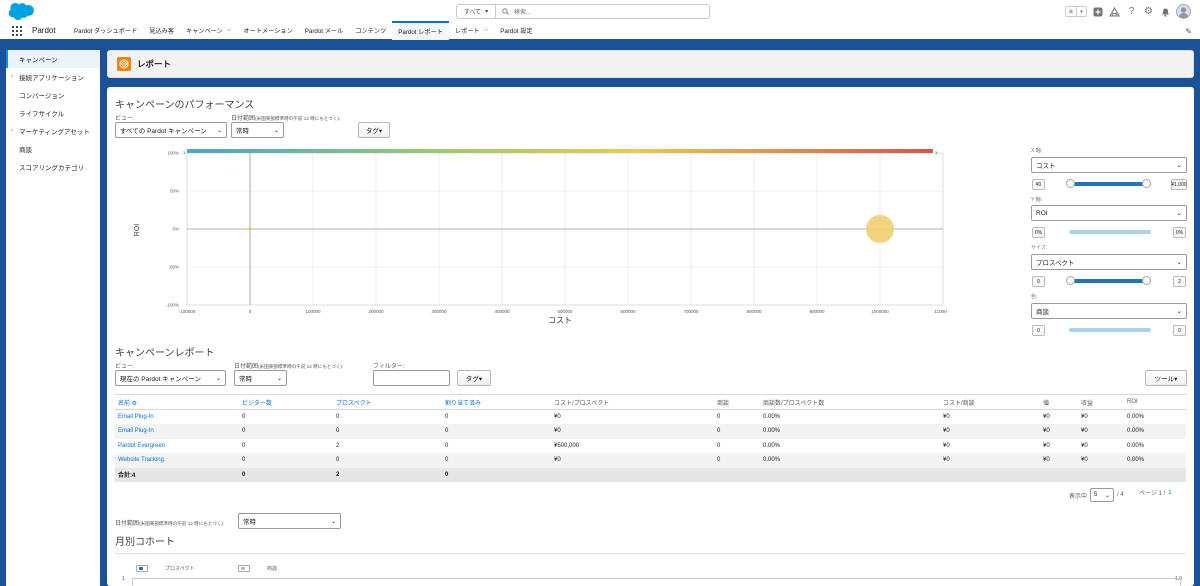  What do you see at coordinates (1102, 495) in the screenshot?
I see `page-size-select: 5 ⌄` at bounding box center [1102, 495].